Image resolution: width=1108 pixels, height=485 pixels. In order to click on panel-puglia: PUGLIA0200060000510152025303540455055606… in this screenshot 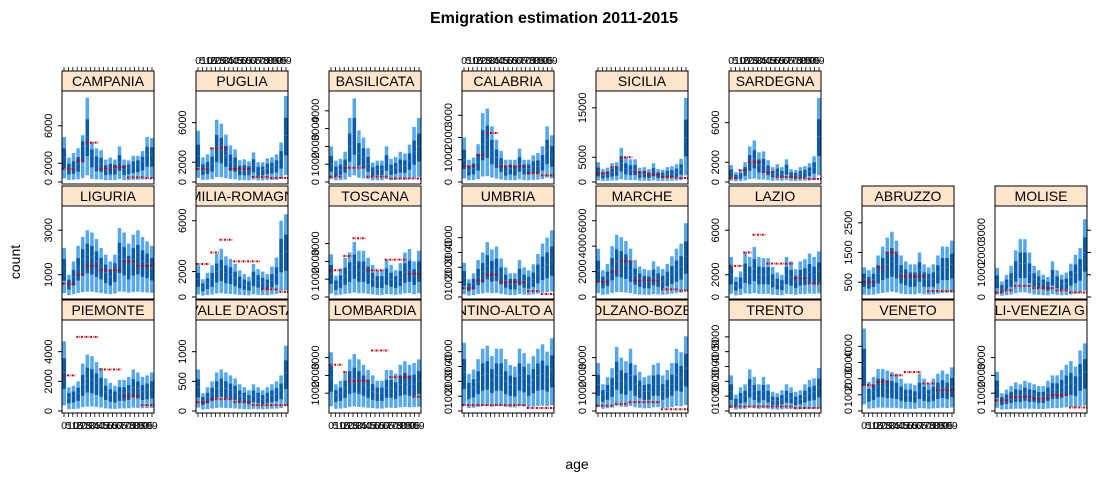, I will do `click(234, 120)`.